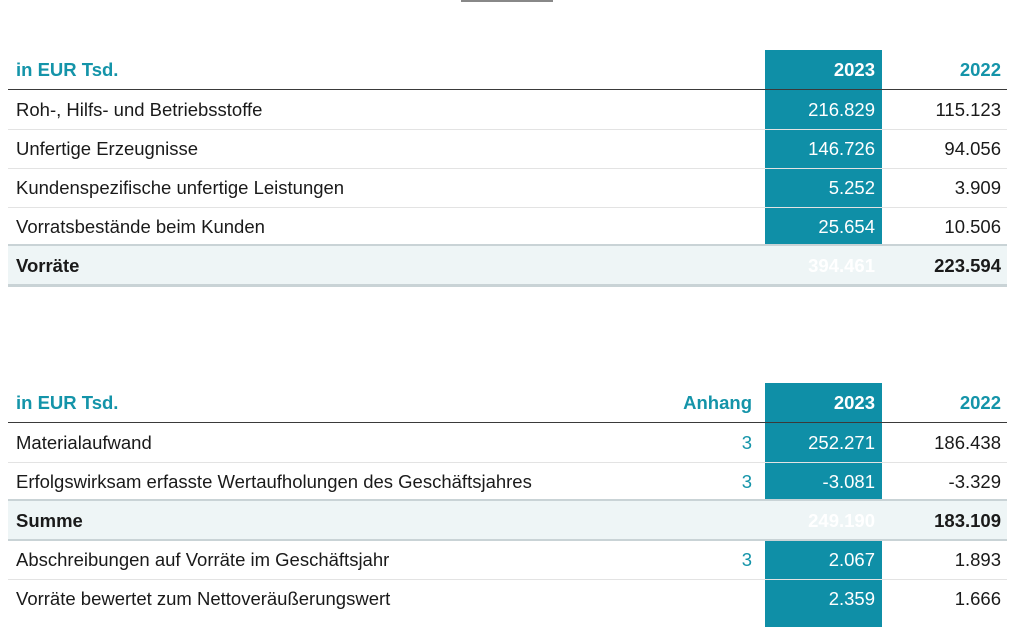  Describe the element at coordinates (977, 187) in the screenshot. I see `value-2022: 3.909` at that location.